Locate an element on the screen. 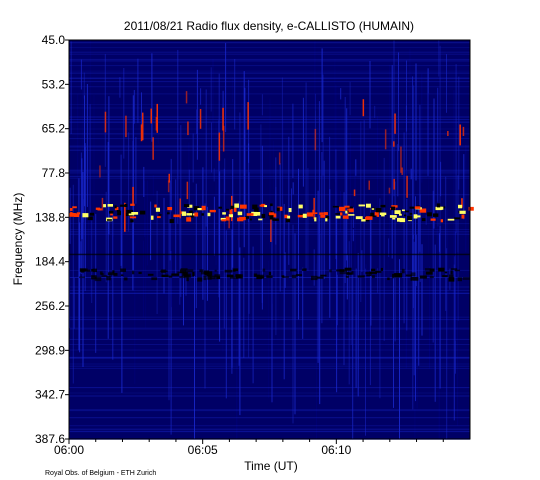 The width and height of the screenshot is (540, 480). y-tick-label: 45.0 is located at coordinates (54, 40).